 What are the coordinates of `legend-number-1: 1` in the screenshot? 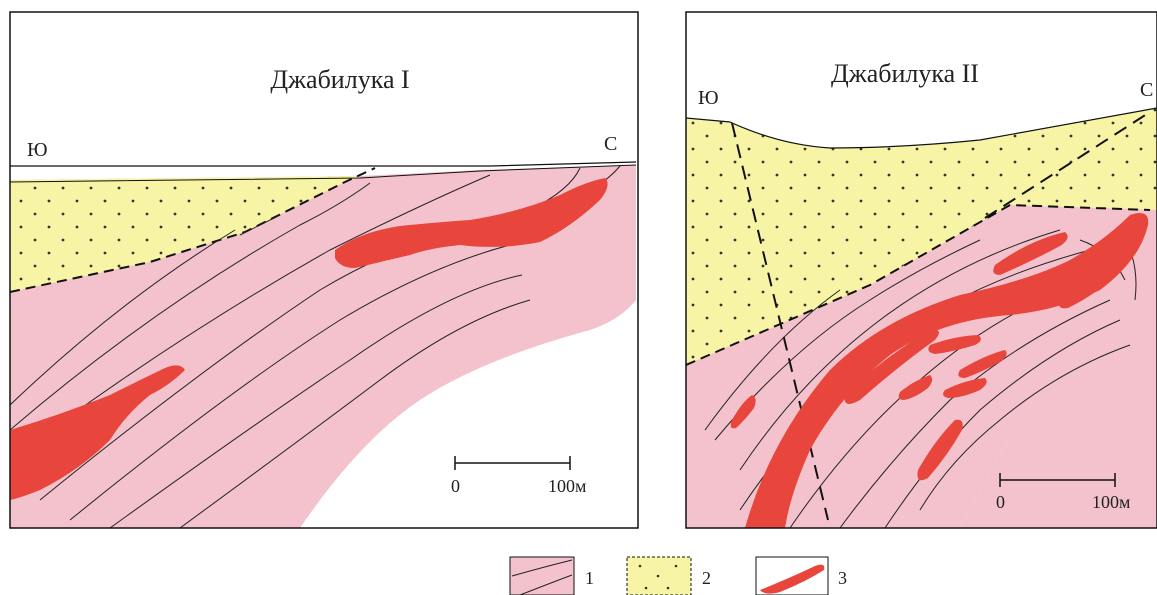 It's located at (589, 578).